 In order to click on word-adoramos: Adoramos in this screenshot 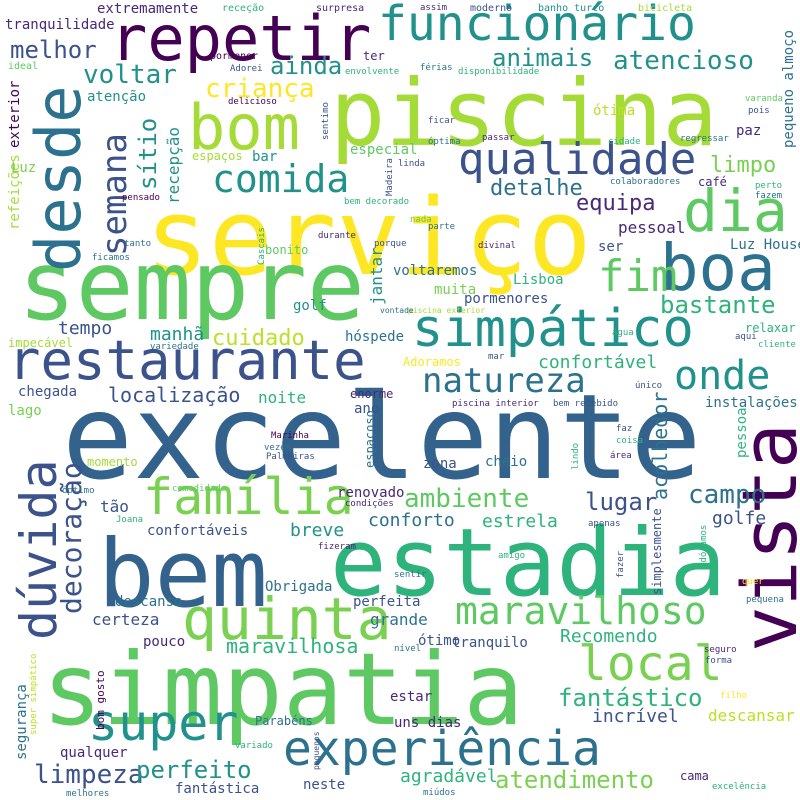, I will do `click(432, 362)`.